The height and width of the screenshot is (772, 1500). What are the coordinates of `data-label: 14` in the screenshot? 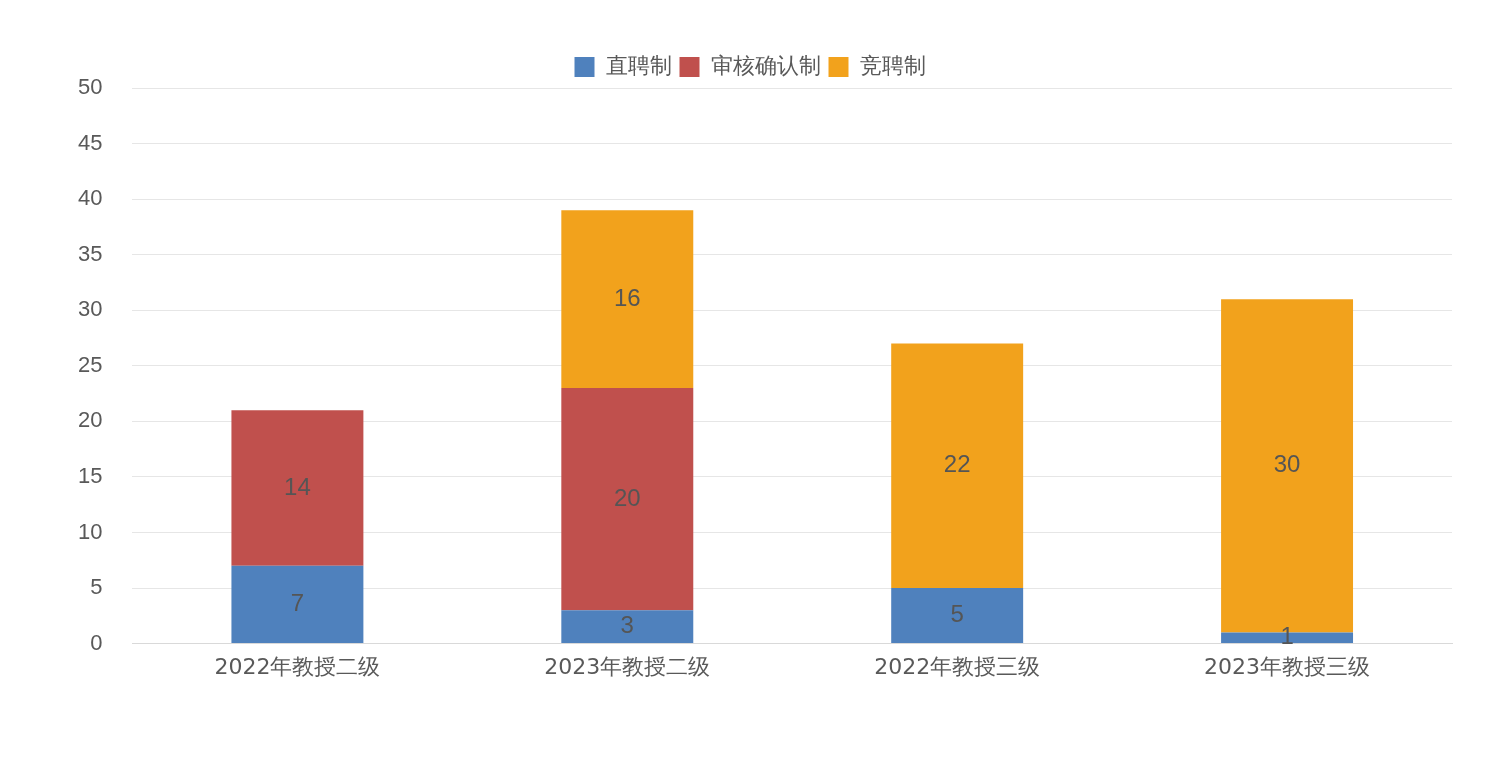 It's located at (297, 486).